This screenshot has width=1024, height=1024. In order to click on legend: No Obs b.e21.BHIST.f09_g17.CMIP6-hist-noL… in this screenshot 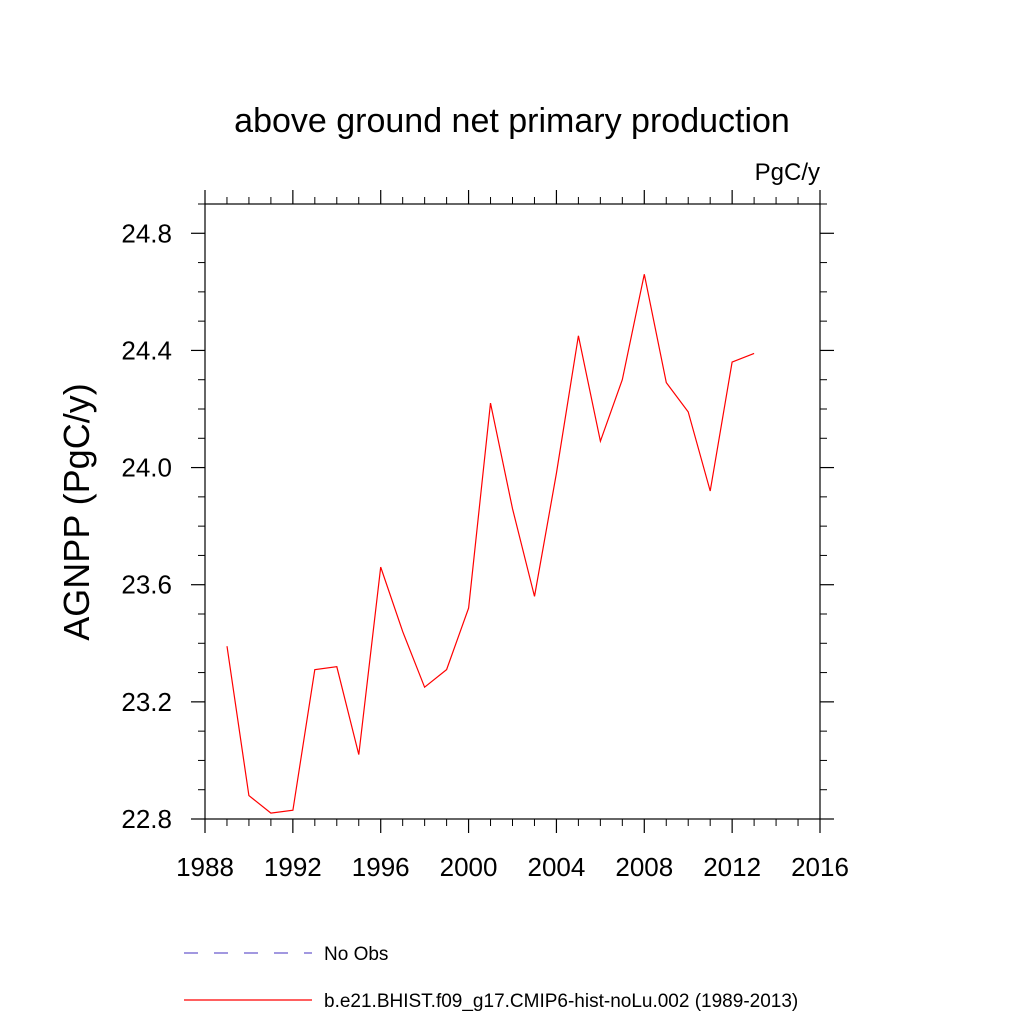, I will do `click(491, 978)`.